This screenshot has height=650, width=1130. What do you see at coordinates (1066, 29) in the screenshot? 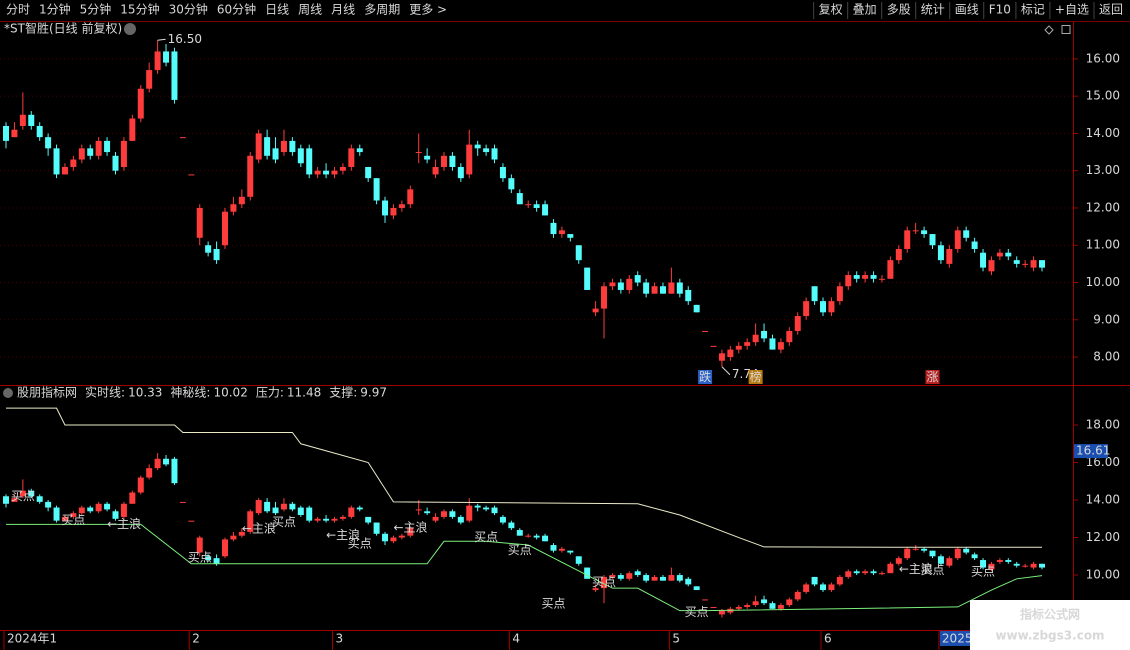
I see `icon-square` at bounding box center [1066, 29].